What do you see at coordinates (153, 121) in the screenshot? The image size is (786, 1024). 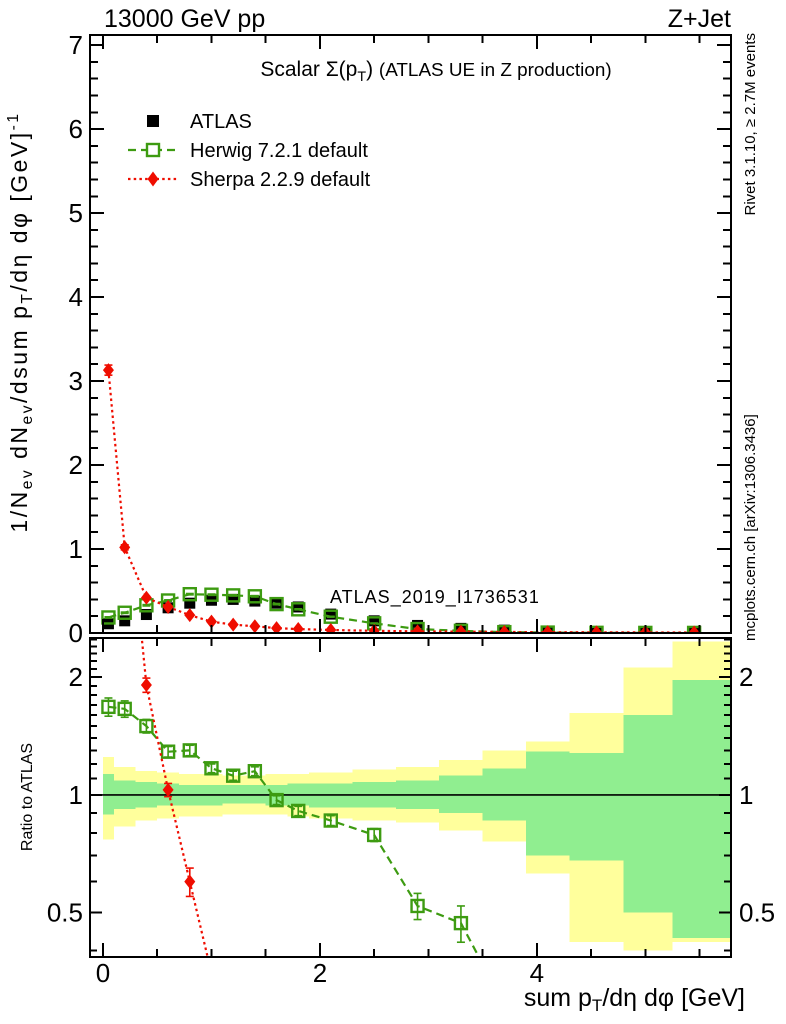 I see `atlas-legend-marker` at bounding box center [153, 121].